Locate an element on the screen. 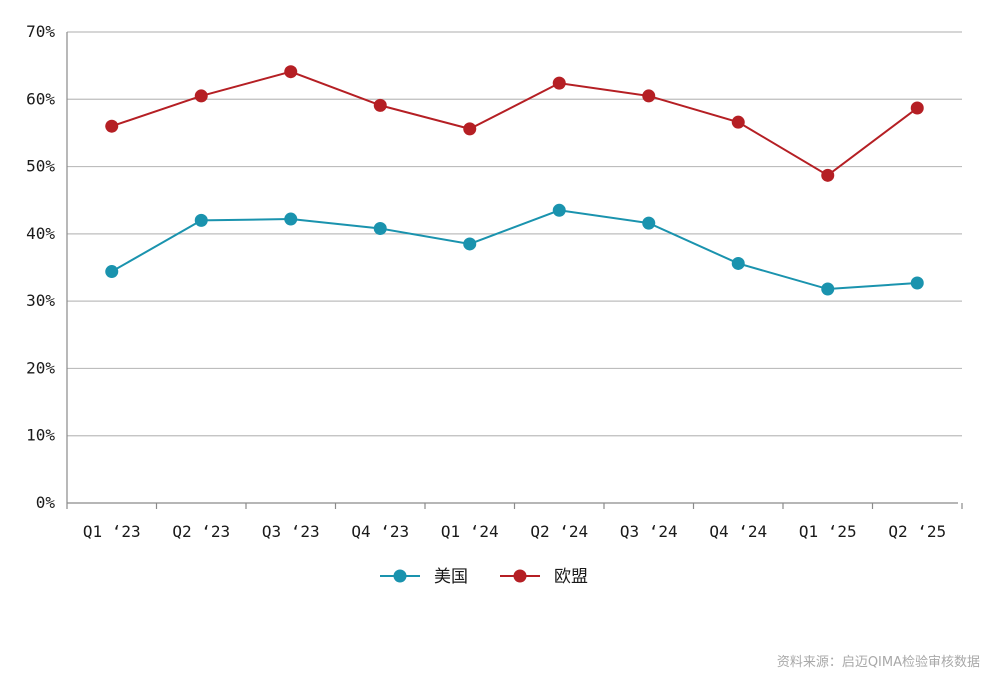 This screenshot has width=1000, height=688. x-tick-label: Q2 ‘25 is located at coordinates (917, 531).